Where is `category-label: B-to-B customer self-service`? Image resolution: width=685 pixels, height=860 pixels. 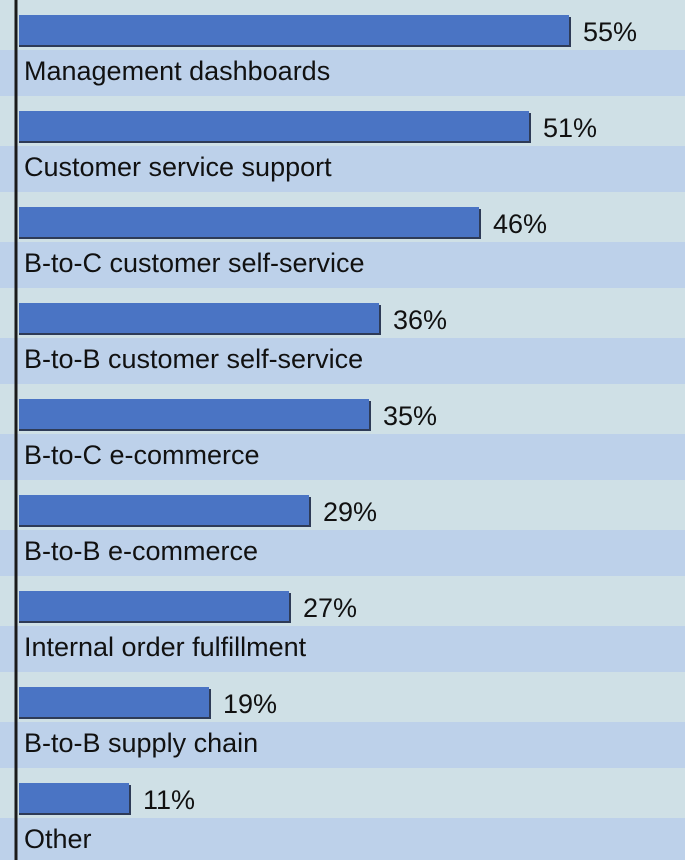 category-label: B-to-B customer self-service is located at coordinates (193, 359).